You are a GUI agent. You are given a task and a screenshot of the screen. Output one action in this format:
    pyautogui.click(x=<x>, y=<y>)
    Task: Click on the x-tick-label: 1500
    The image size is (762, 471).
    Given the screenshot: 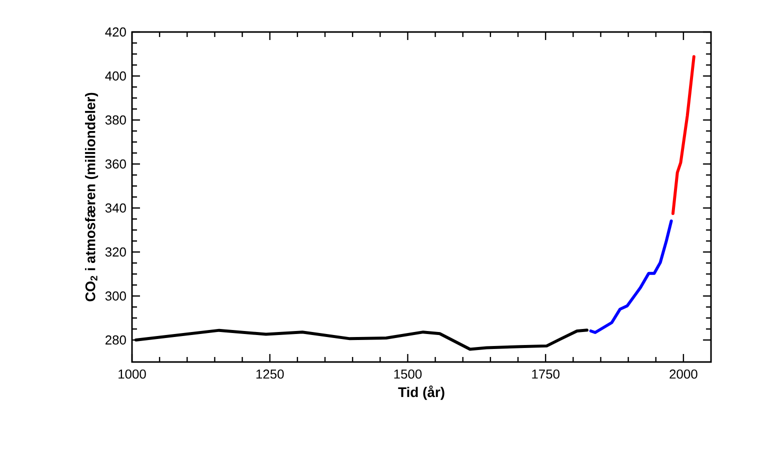 What is the action you would take?
    pyautogui.click(x=408, y=374)
    